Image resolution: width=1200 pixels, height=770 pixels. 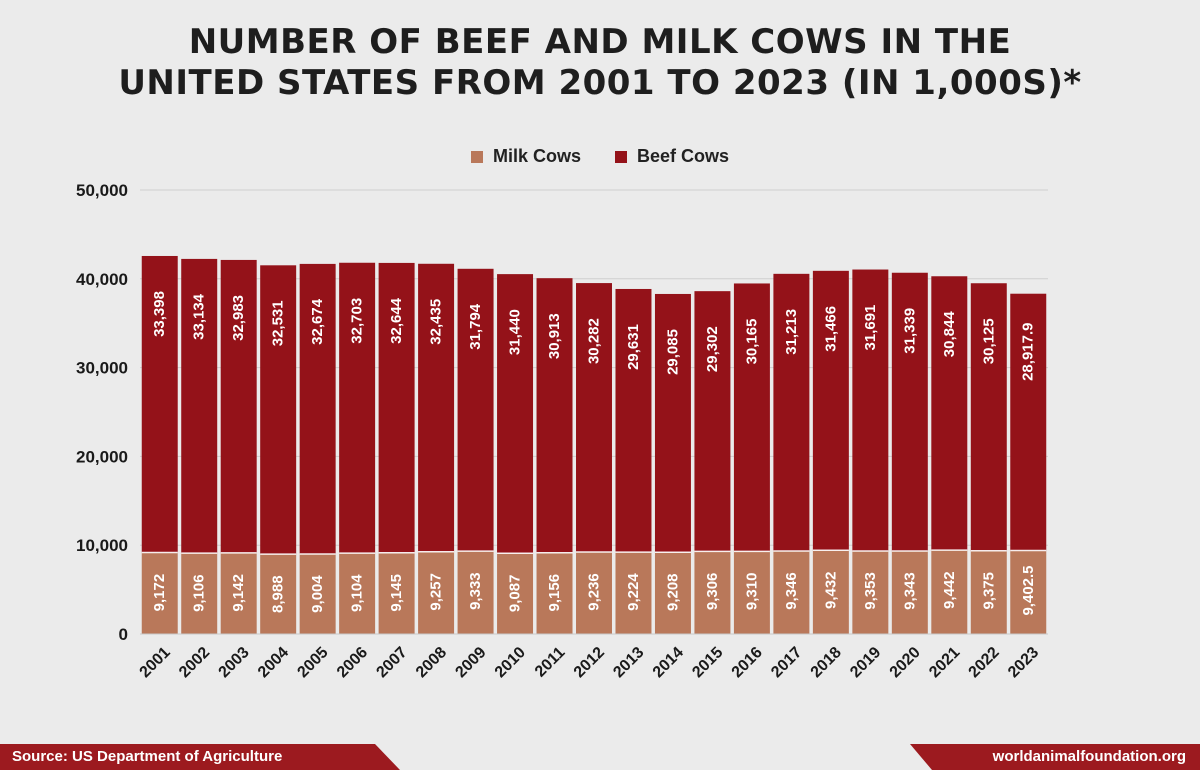 I want to click on data-label-milk-cows: 9,432, so click(x=830, y=590).